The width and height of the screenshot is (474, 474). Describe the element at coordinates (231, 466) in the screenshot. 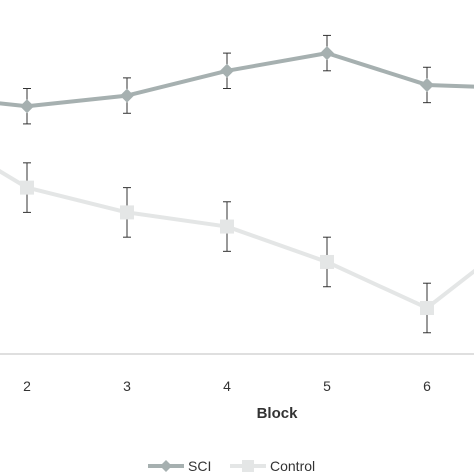

I see `legend: SCI Control` at that location.